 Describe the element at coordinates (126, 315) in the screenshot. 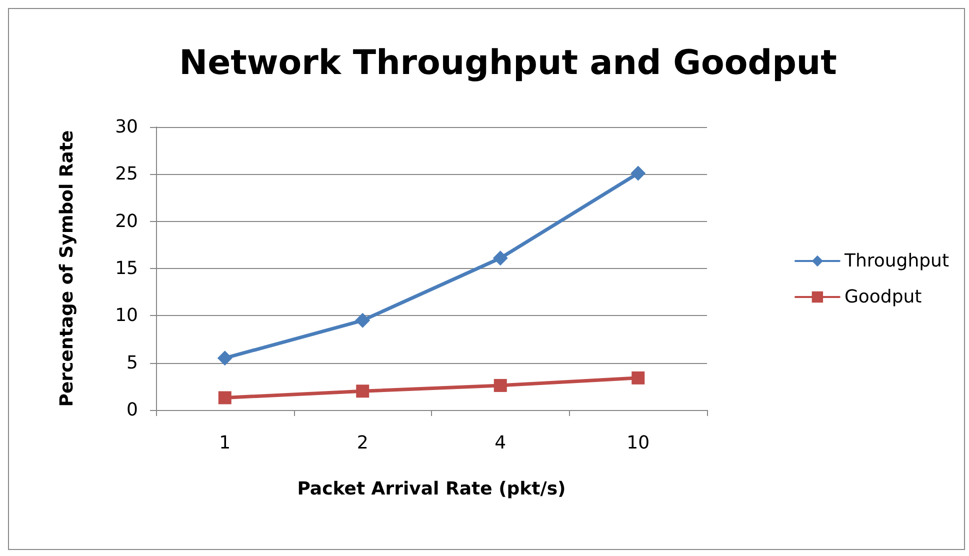

I see `y-tick-label: 10` at that location.